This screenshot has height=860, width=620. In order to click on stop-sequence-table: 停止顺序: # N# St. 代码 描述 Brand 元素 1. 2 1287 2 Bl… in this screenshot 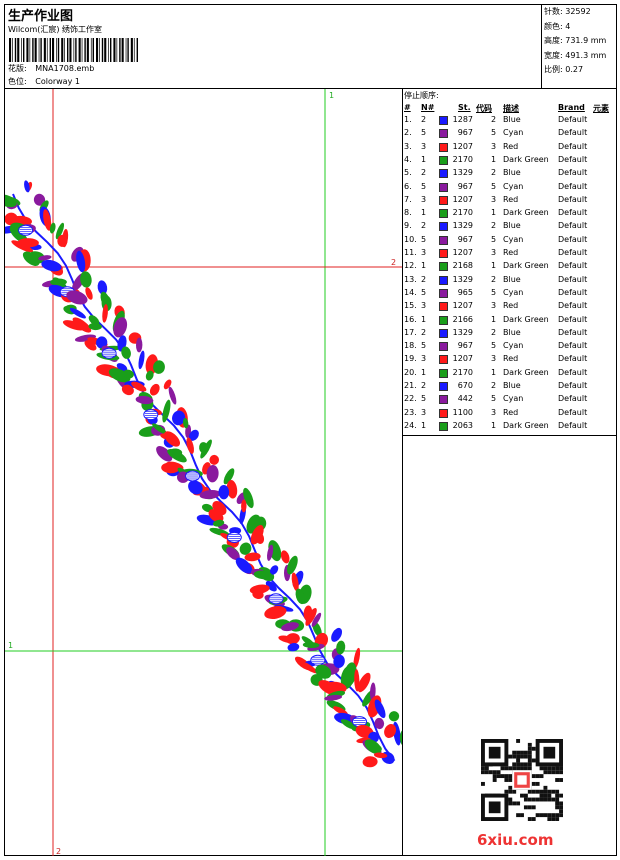, I will do `click(510, 262)`.